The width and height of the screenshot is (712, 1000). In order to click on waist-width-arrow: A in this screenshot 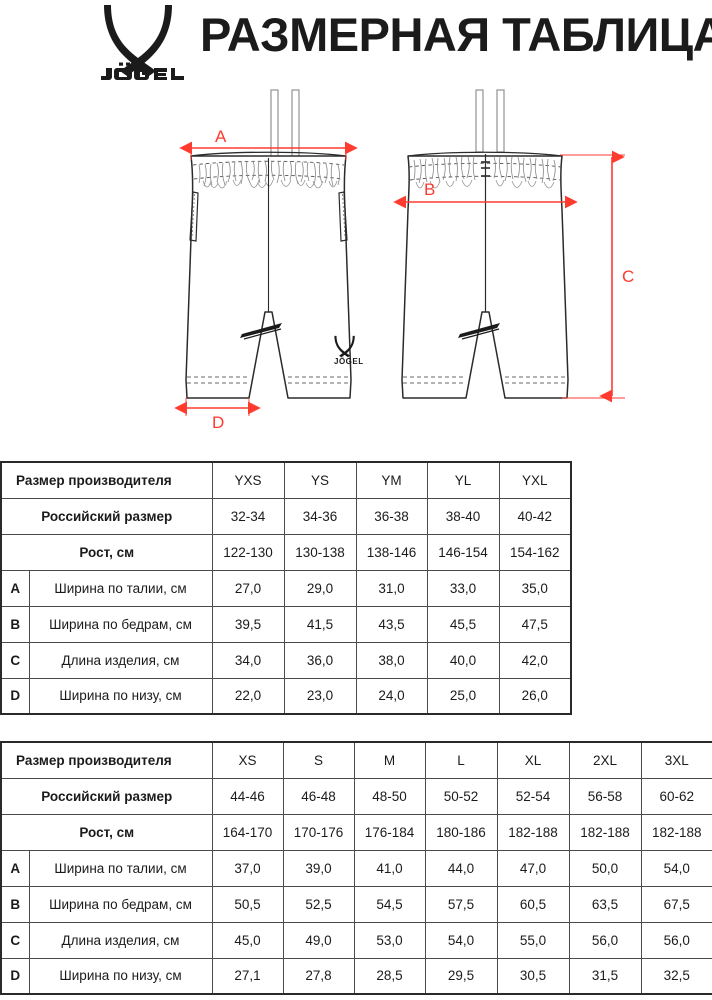, I will do `click(268, 143)`.